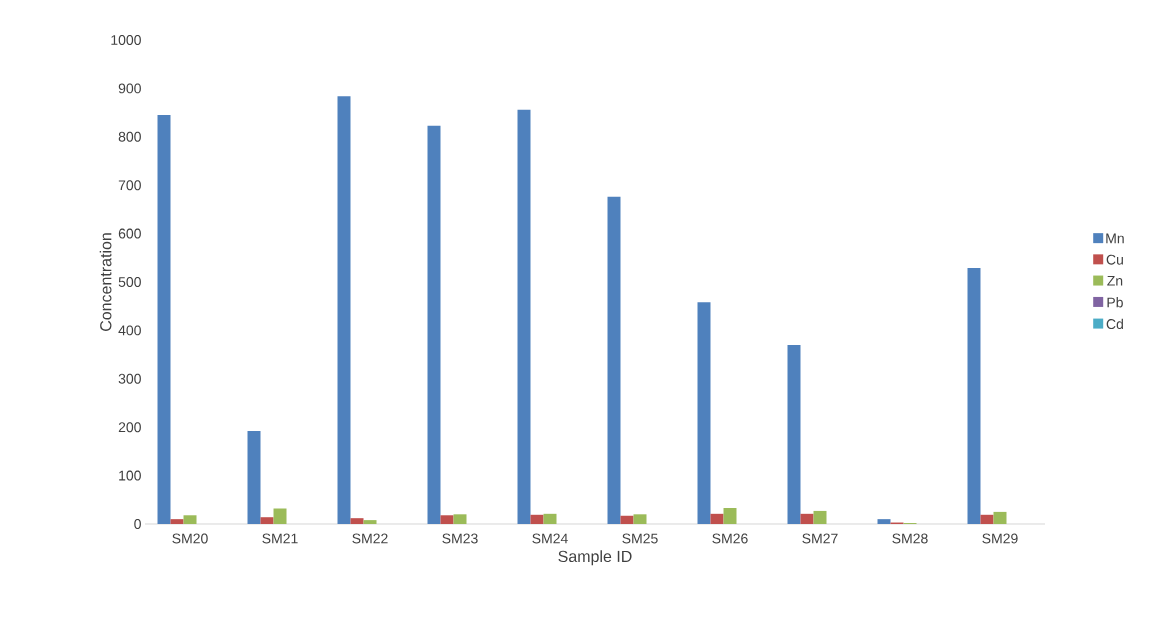 The height and width of the screenshot is (642, 1164). What do you see at coordinates (129, 233) in the screenshot?
I see `y-tick-label: 600` at bounding box center [129, 233].